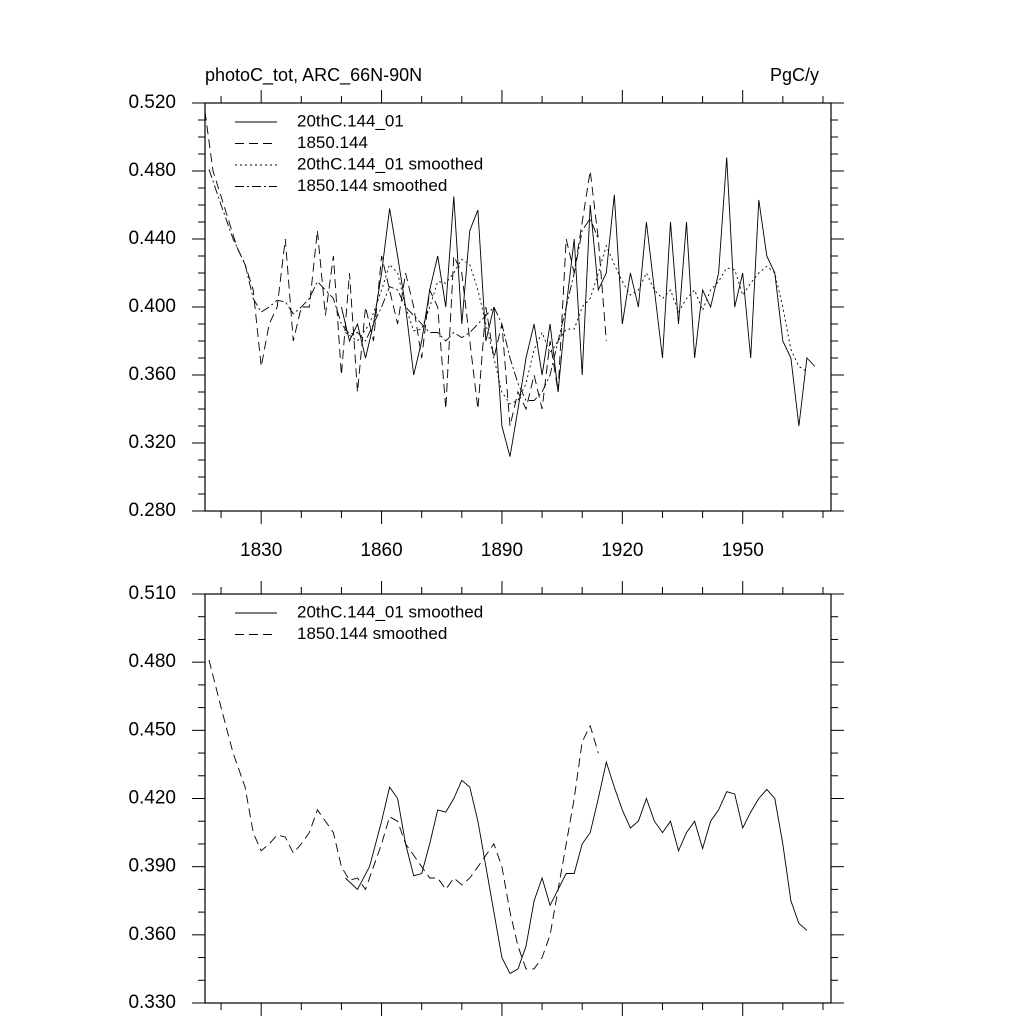  What do you see at coordinates (152, 306) in the screenshot?
I see `y-tick-label: 0.400` at bounding box center [152, 306].